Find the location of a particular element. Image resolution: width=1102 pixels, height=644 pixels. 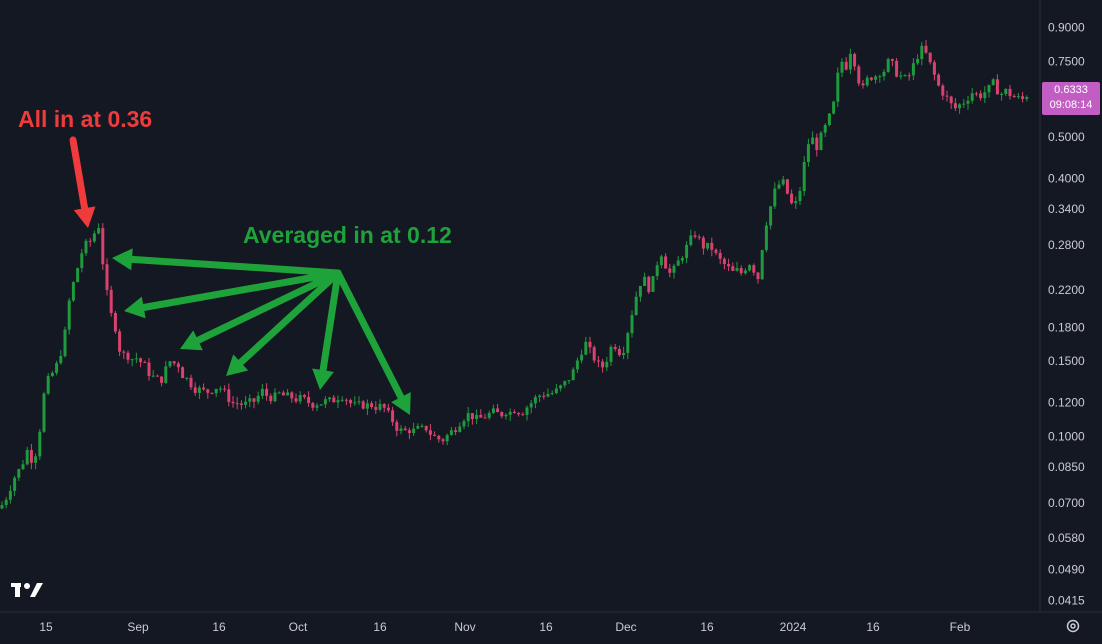

y-tick-label: 0.1000 is located at coordinates (1066, 437).